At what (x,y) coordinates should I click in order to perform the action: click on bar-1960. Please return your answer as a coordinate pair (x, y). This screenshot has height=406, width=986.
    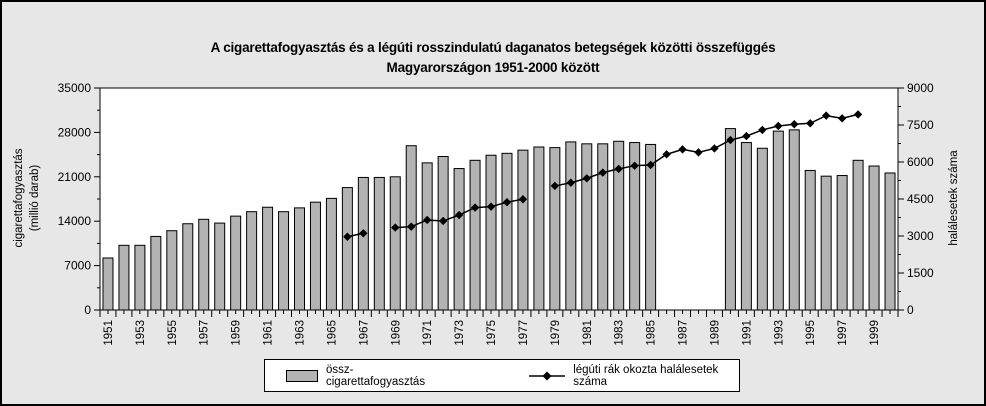
    Looking at the image, I should click on (252, 261).